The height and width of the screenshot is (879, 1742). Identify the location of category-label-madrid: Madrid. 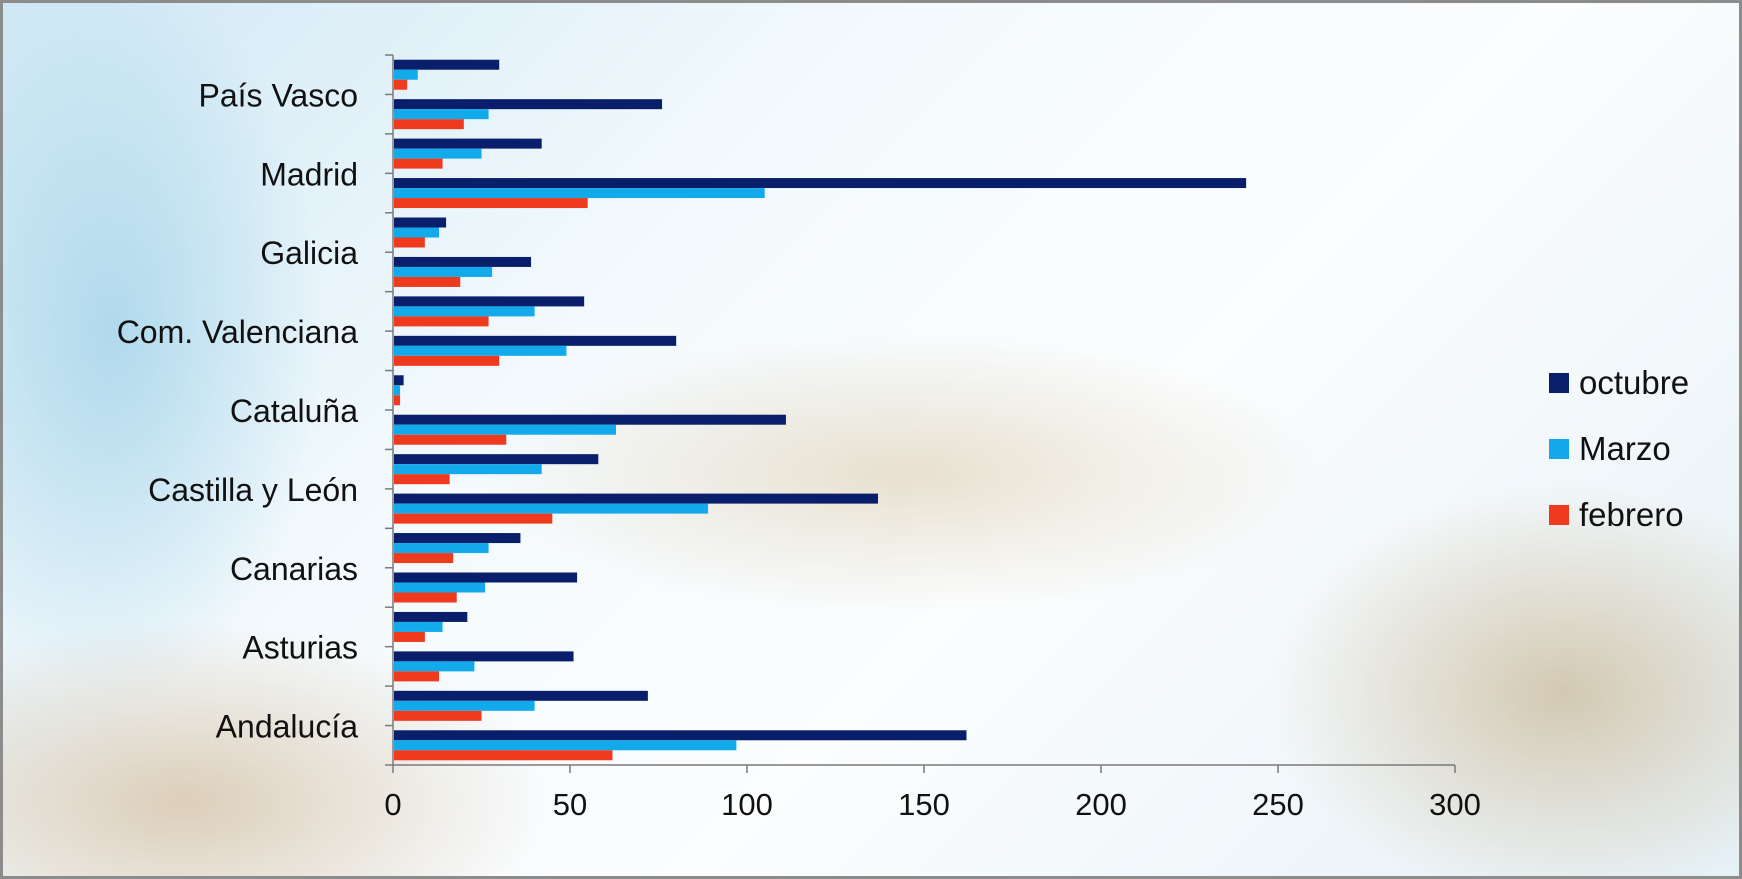
(309, 174).